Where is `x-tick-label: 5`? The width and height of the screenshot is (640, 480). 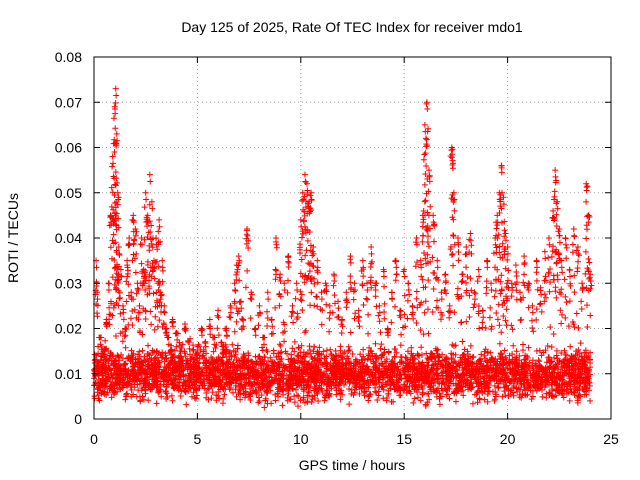 x-tick-label: 5 is located at coordinates (198, 439).